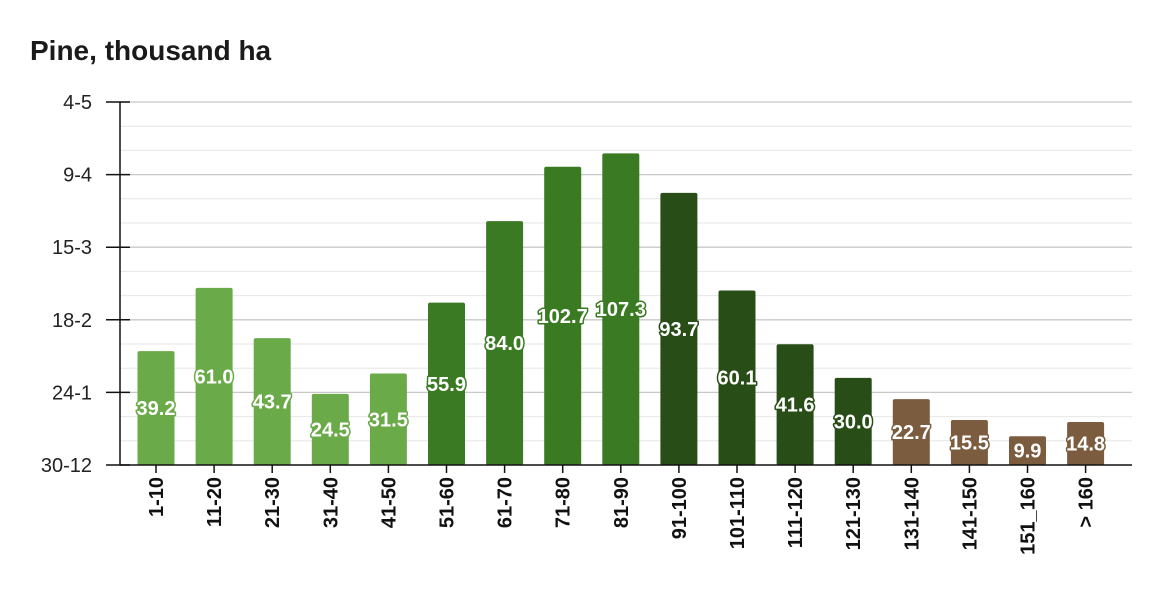 This screenshot has width=1160, height=600. What do you see at coordinates (564, 502) in the screenshot?
I see `x-tick-label: 71-80` at bounding box center [564, 502].